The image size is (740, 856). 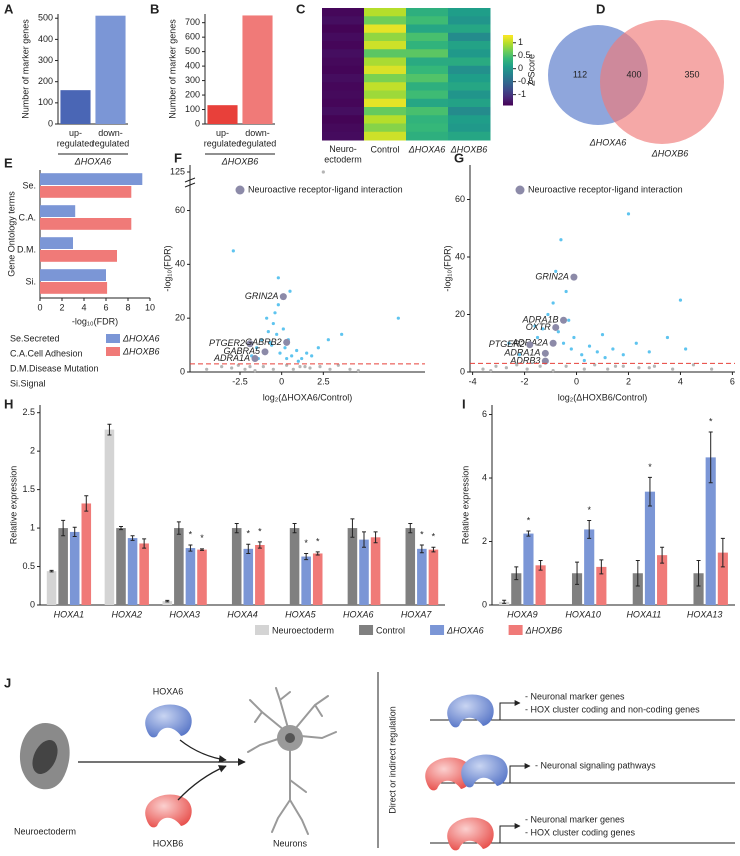 What do you see at coordinates (484, 477) in the screenshot?
I see `y-tick-label: 4` at bounding box center [484, 477].